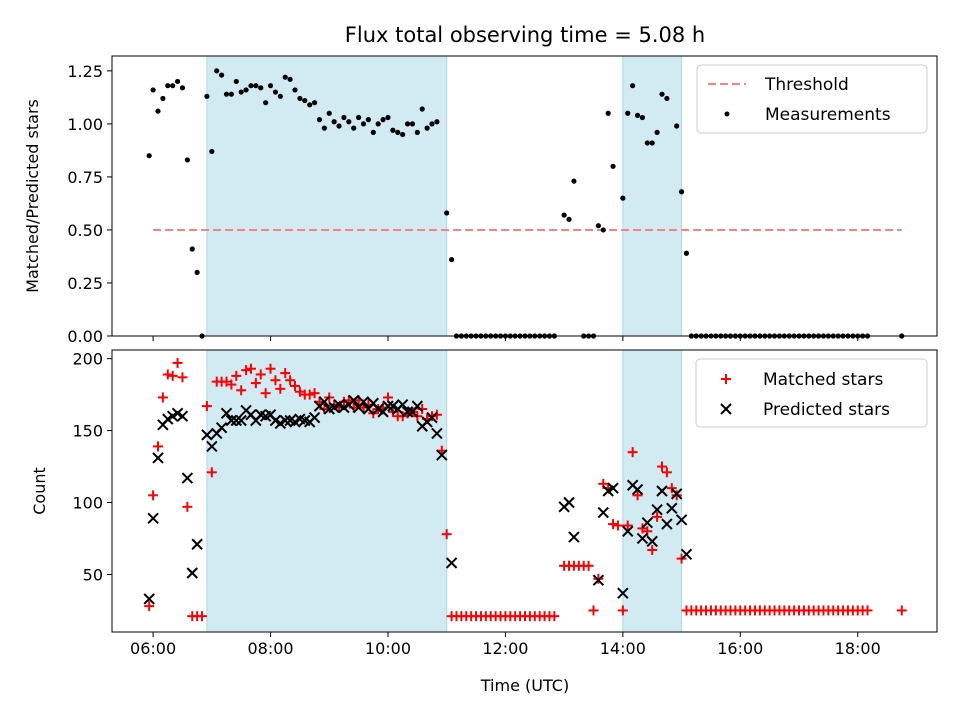  What do you see at coordinates (828, 115) in the screenshot?
I see `legend-measurements-label: Measurements` at bounding box center [828, 115].